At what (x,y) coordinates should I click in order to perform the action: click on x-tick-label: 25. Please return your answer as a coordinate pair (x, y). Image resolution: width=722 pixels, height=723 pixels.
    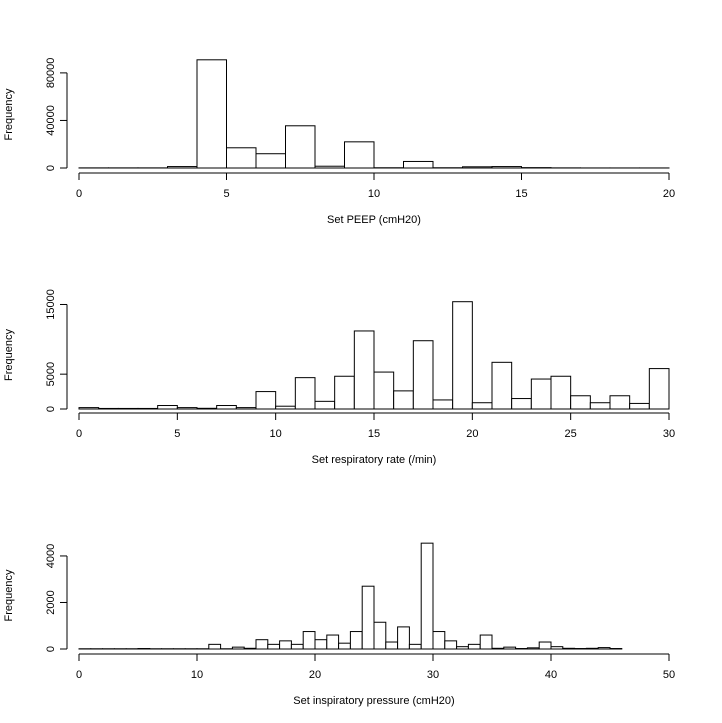
    Looking at the image, I should click on (571, 434).